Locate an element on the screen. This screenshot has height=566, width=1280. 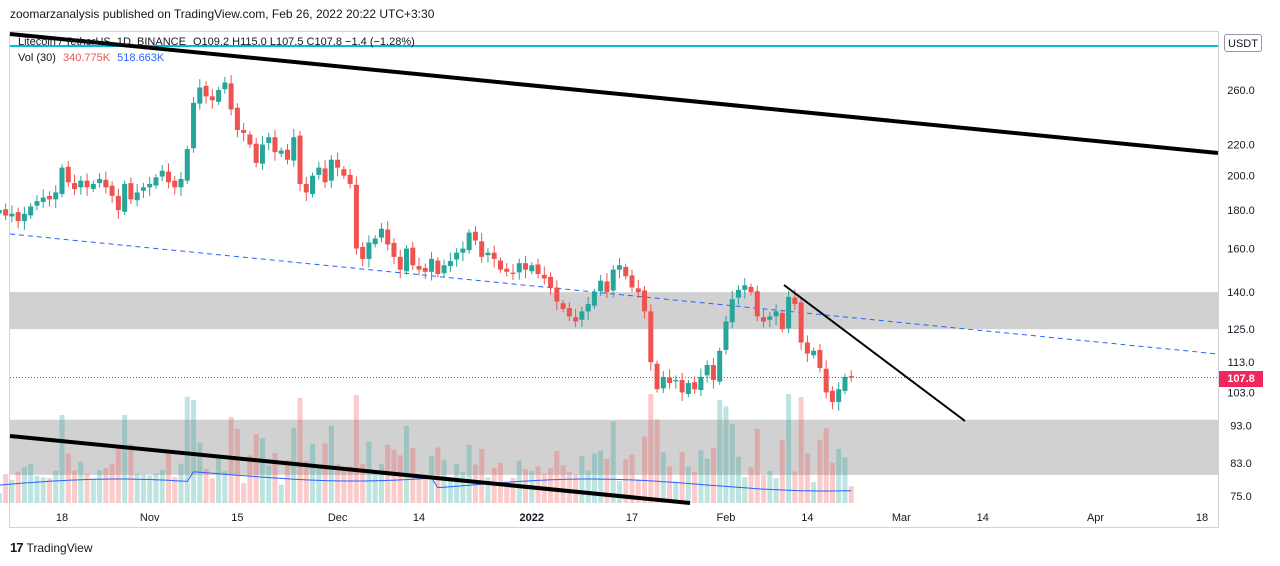
last-price-tag: 107.8 is located at coordinates (1241, 379).